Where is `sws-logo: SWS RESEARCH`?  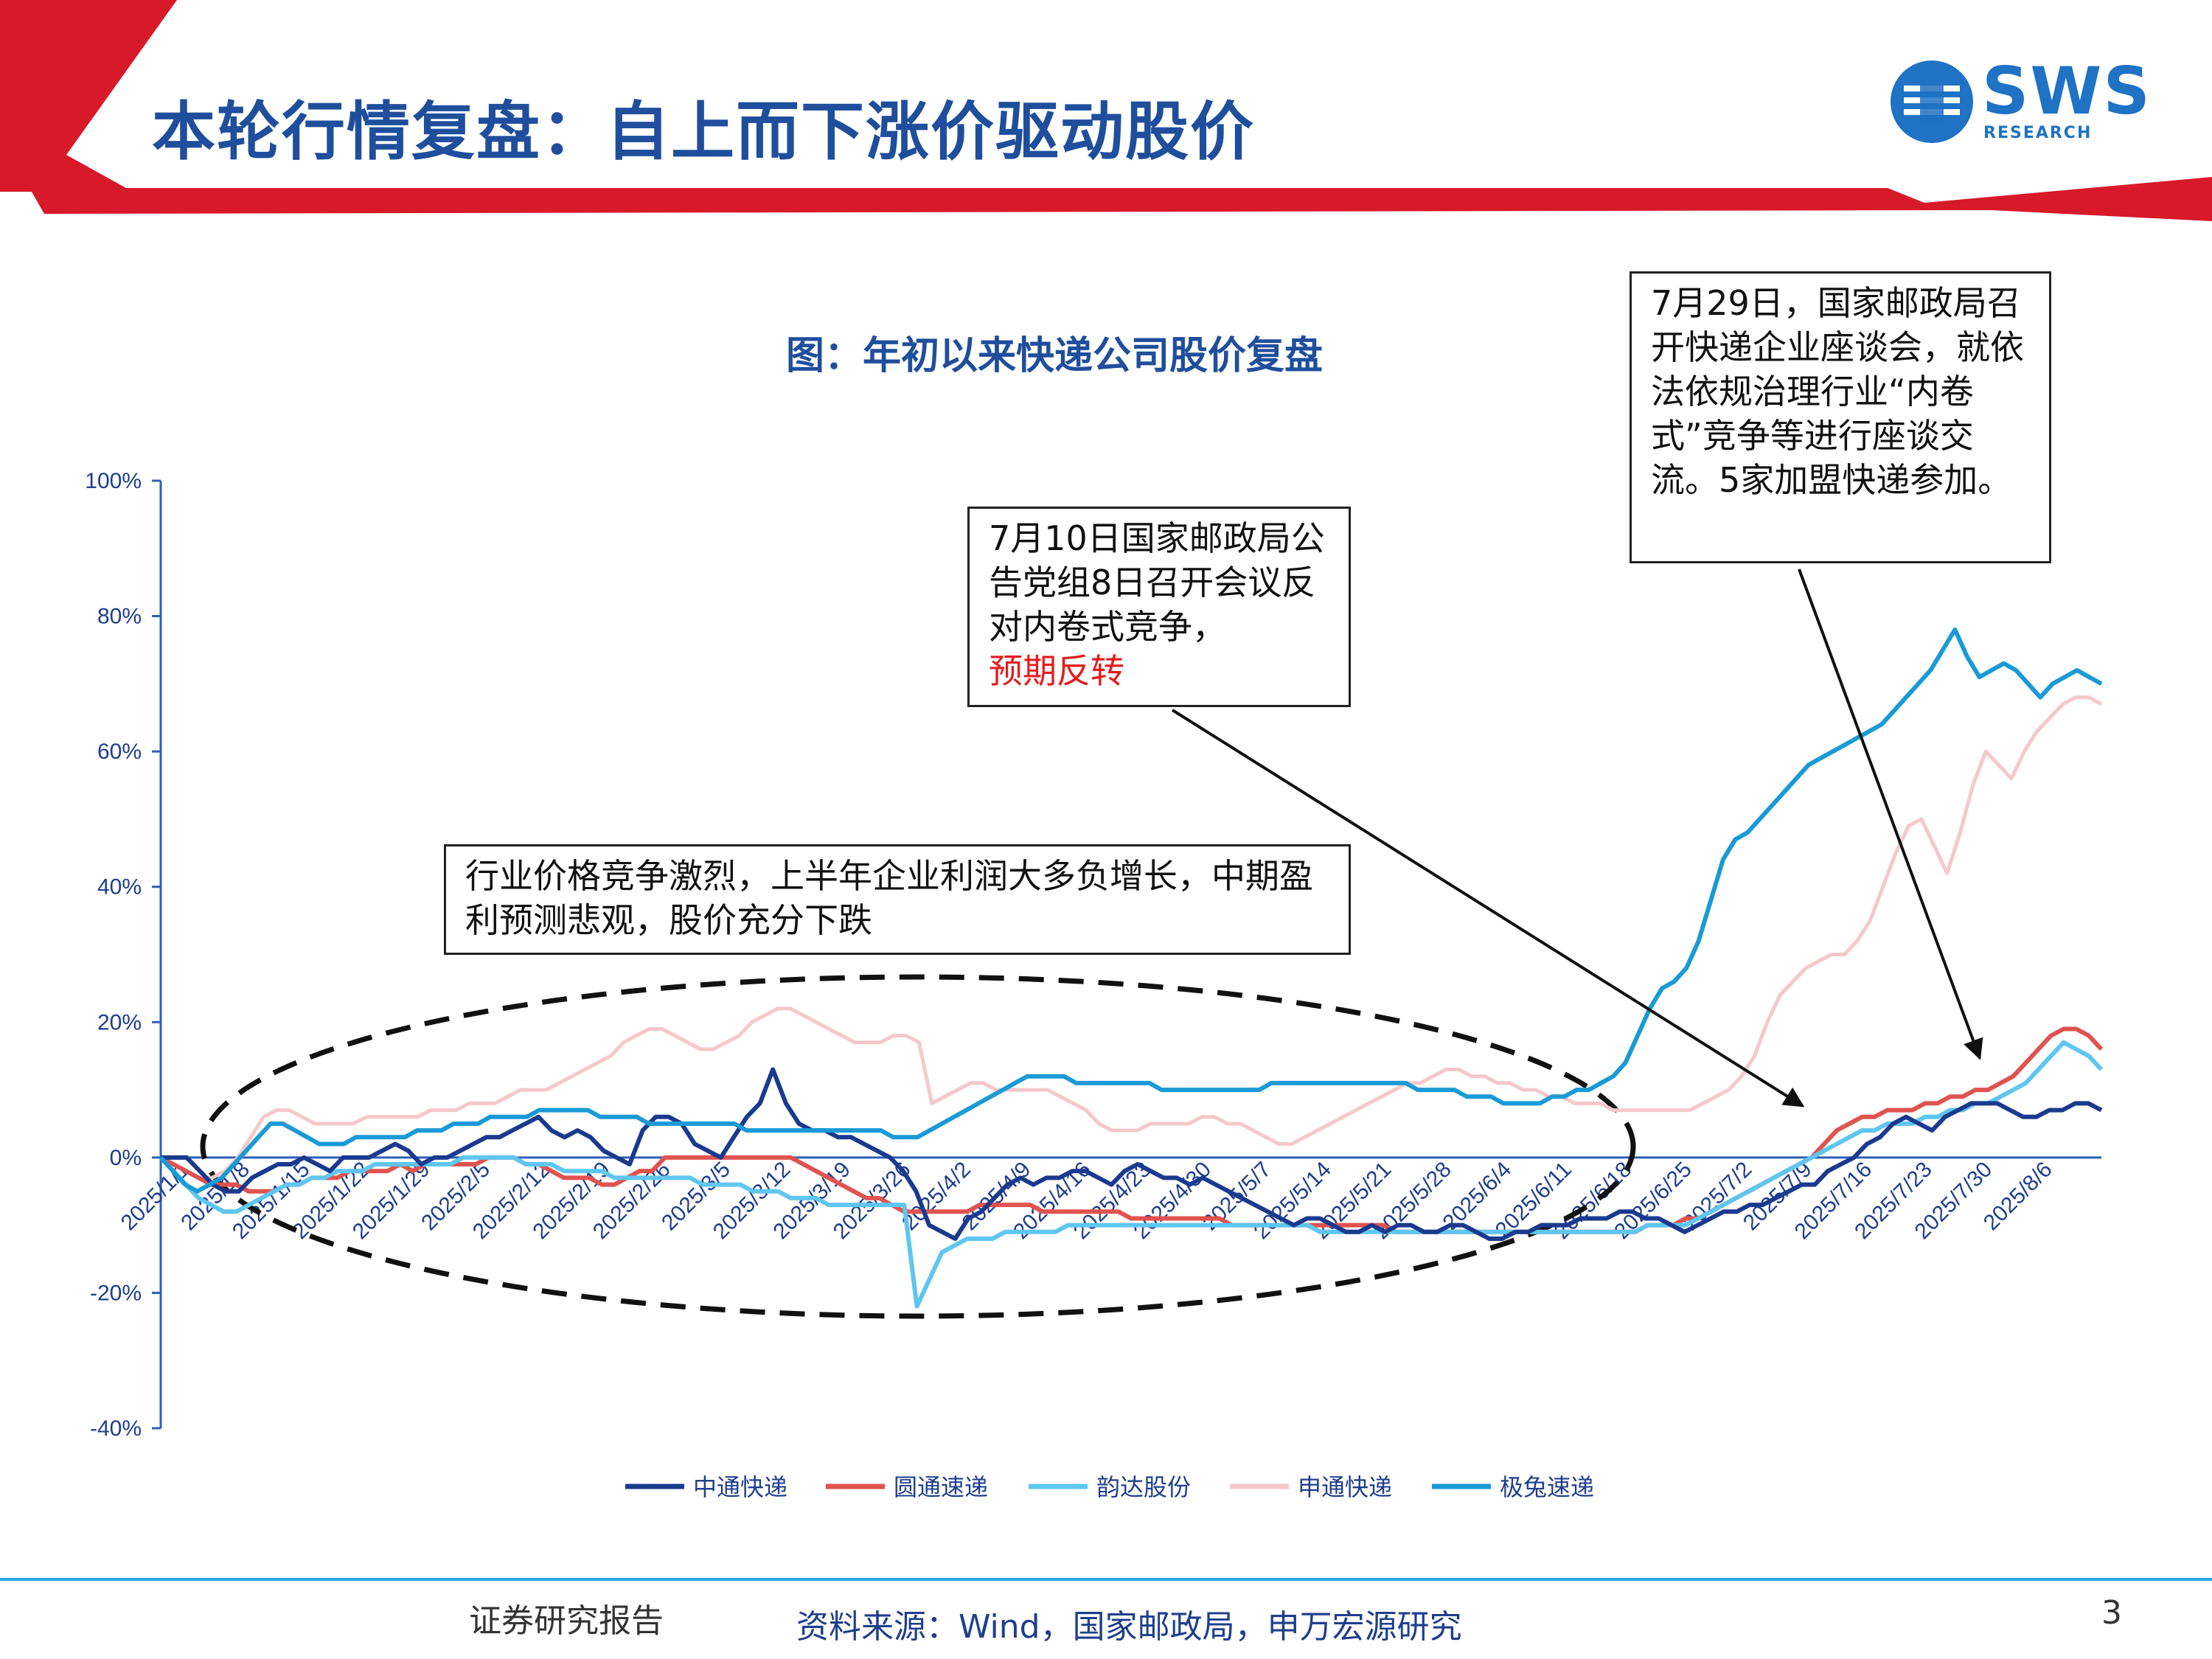
sws-logo: SWS RESEARCH is located at coordinates (2028, 103).